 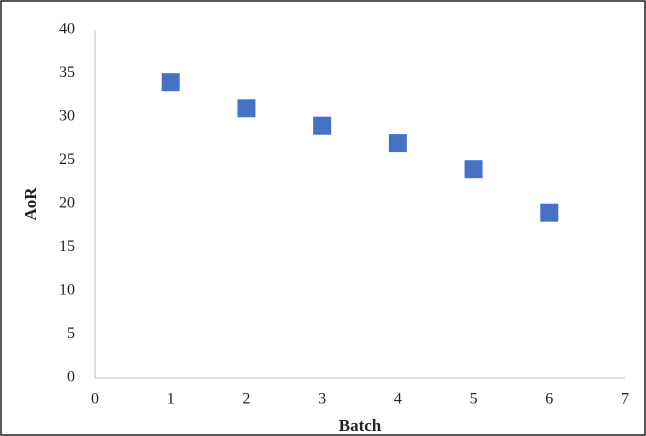 What do you see at coordinates (67, 72) in the screenshot?
I see `y-tick-label: 35` at bounding box center [67, 72].